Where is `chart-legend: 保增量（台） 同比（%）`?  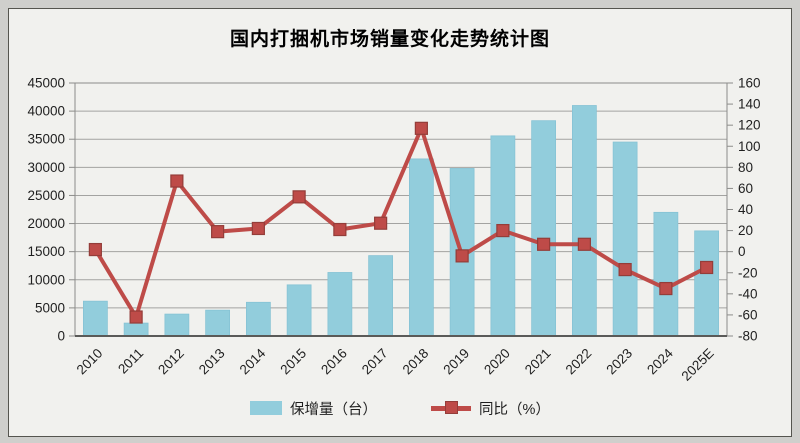 chart-legend: 保增量（台） 同比（%） is located at coordinates (400, 408).